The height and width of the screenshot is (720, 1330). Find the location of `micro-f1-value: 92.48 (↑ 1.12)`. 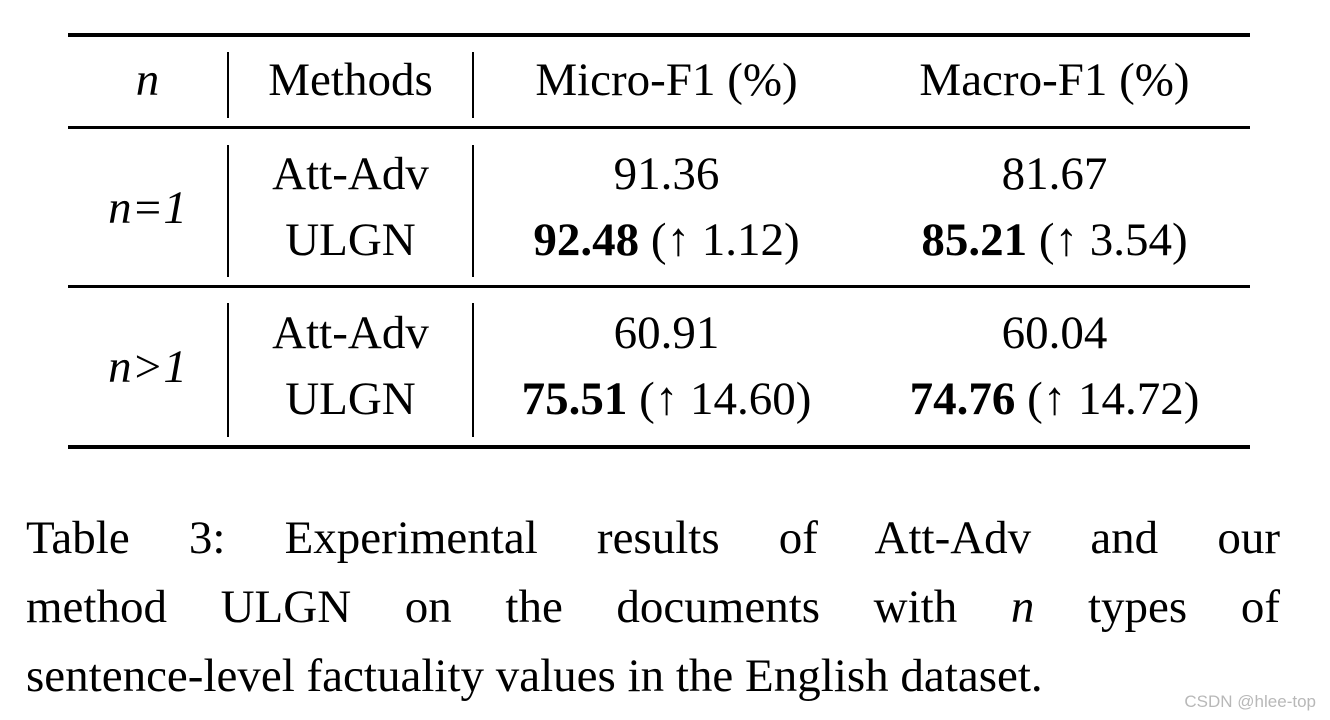

micro-f1-value: 92.48 (↑ 1.12) is located at coordinates (666, 240).